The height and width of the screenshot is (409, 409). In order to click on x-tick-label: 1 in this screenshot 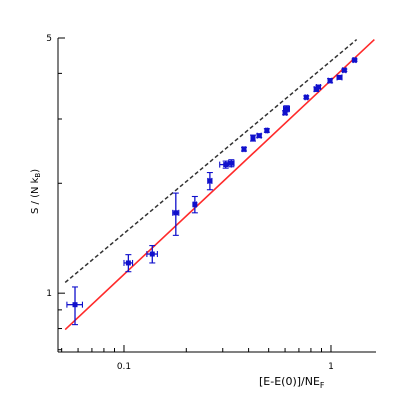, I will do `click(331, 367)`.